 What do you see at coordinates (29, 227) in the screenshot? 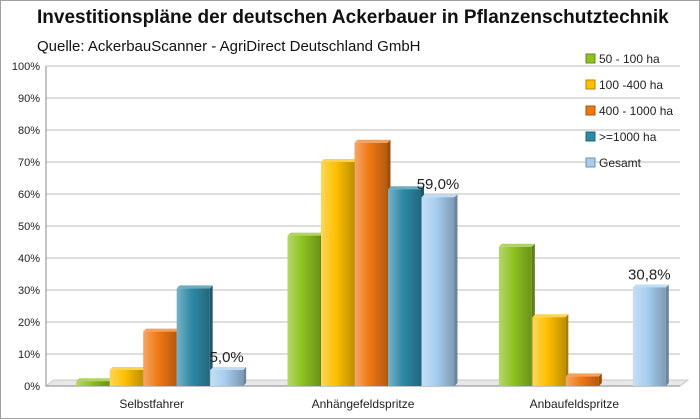
I see `y-tick-label: 50%` at bounding box center [29, 227].